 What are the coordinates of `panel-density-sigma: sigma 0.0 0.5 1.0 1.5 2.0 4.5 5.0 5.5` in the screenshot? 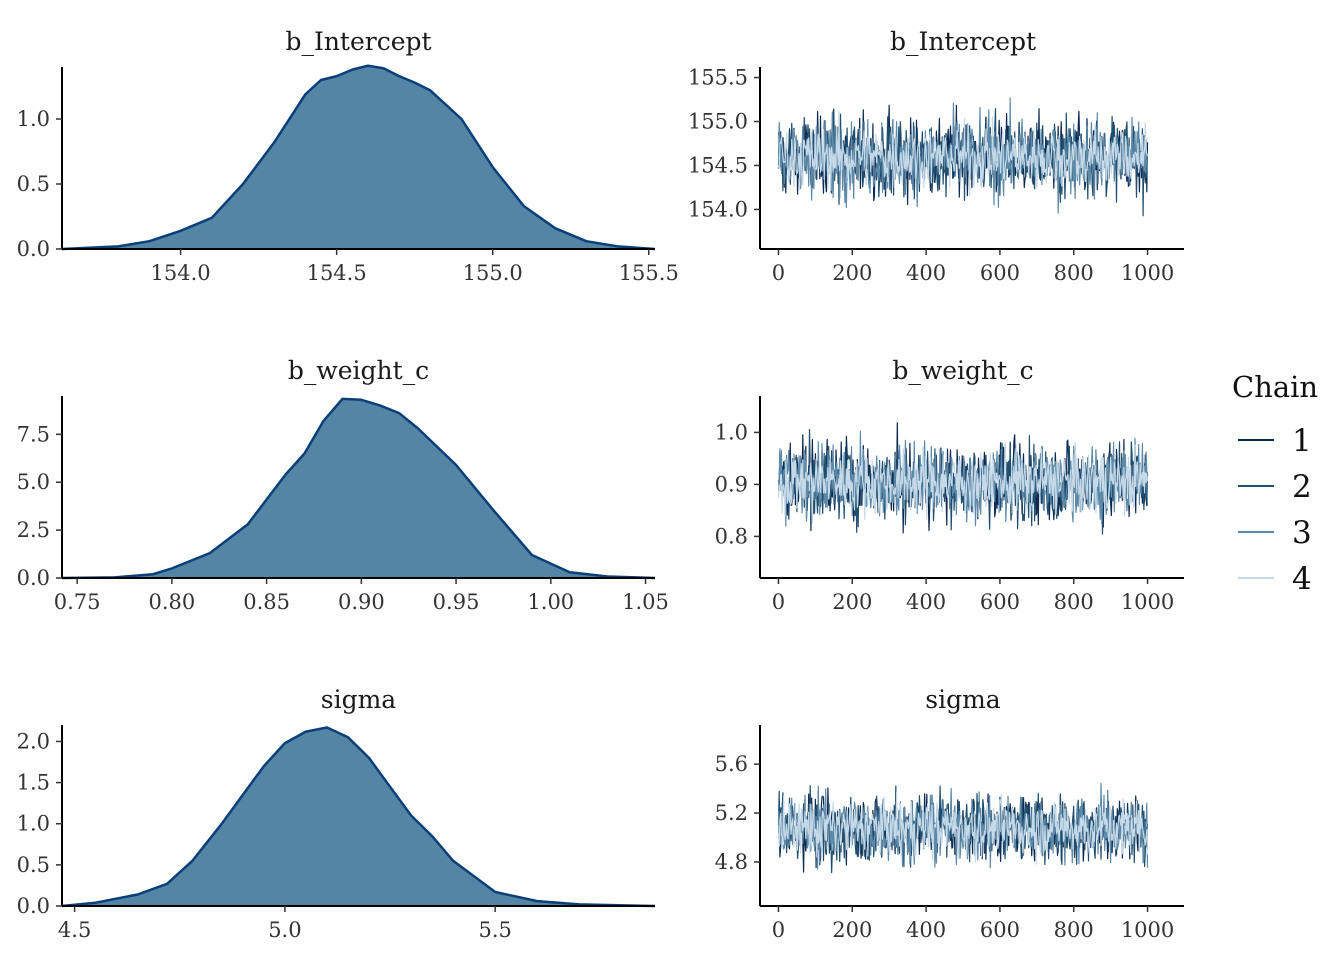 It's located at (336, 813).